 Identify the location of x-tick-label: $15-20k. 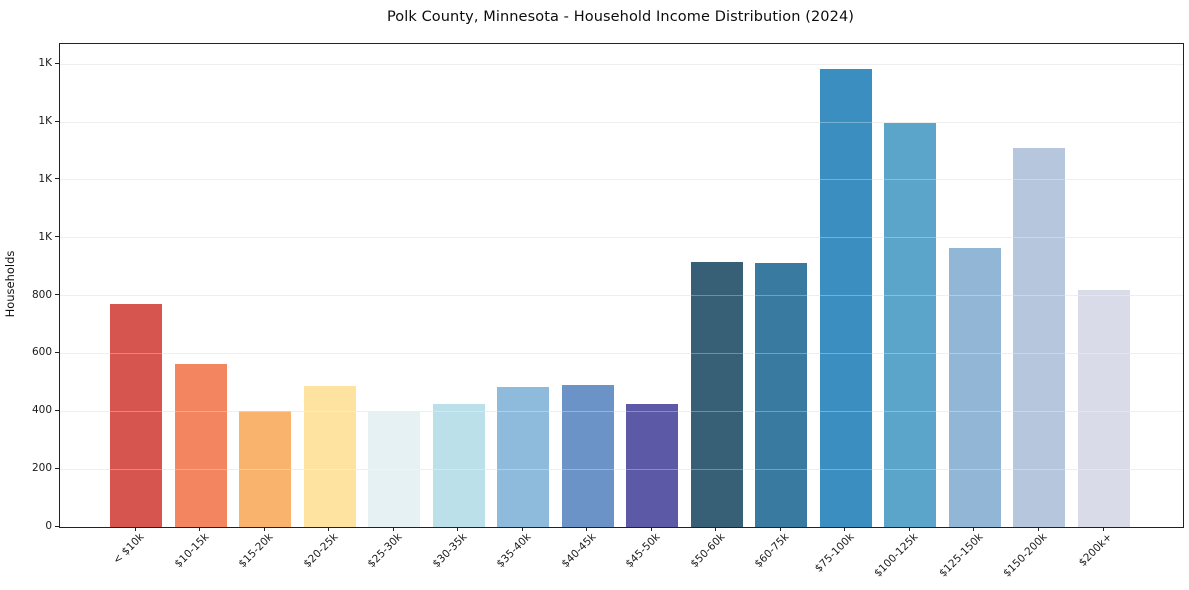
(256, 551).